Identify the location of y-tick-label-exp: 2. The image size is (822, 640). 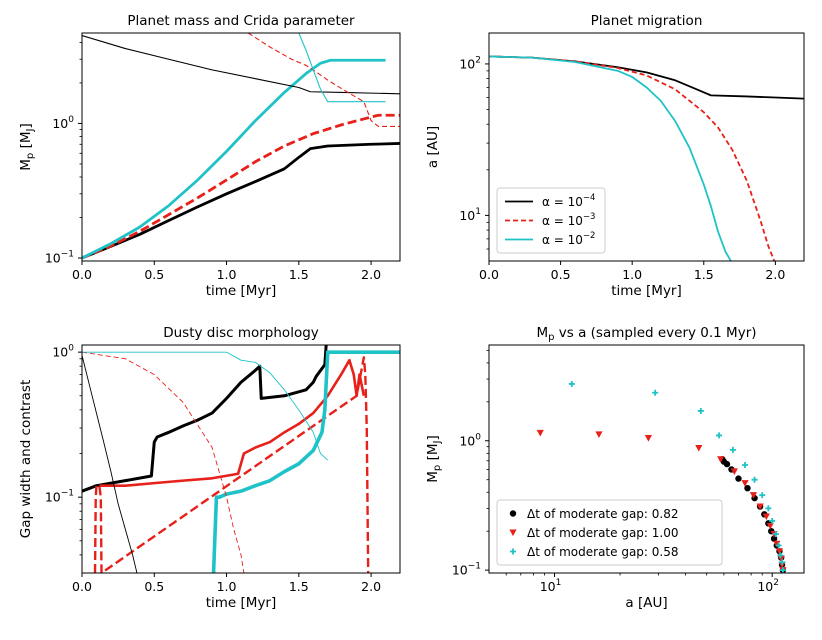
(478, 60).